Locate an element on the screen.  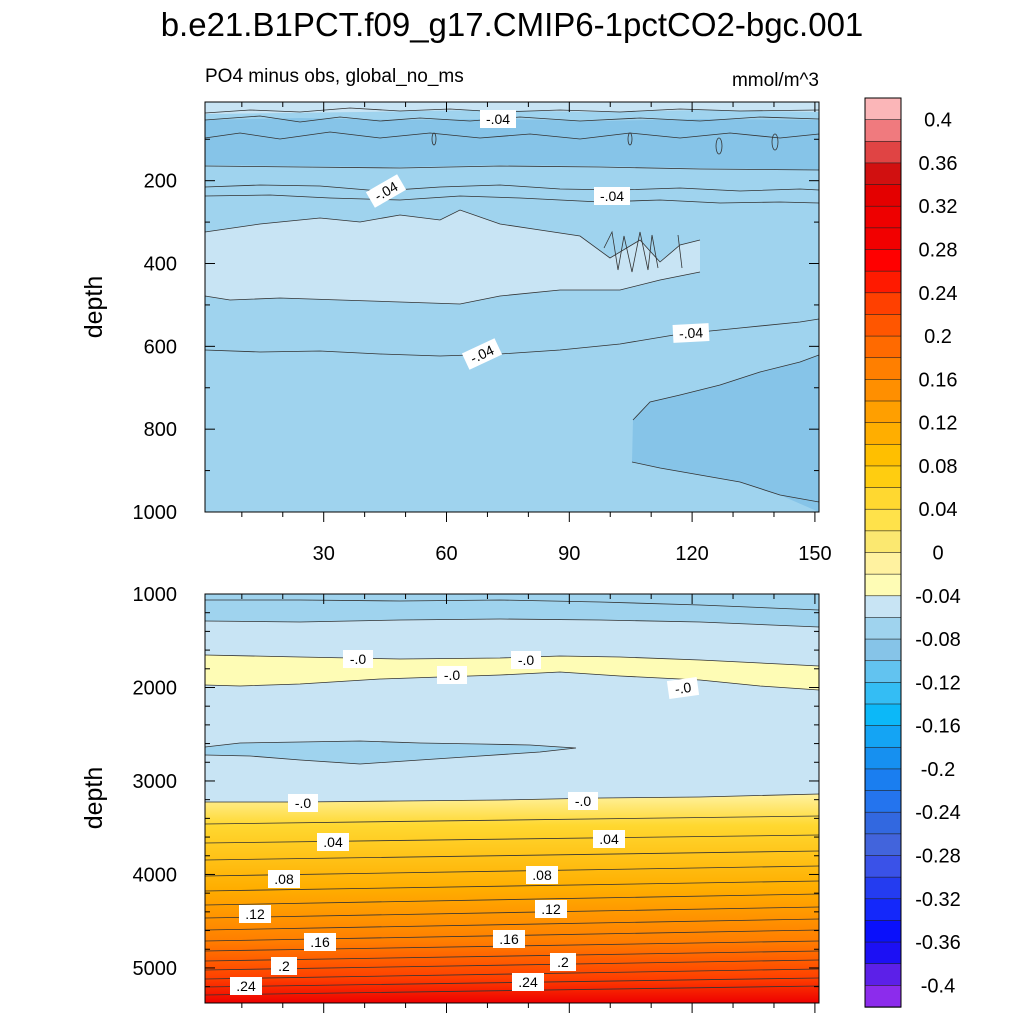
contour-label: .08 is located at coordinates (542, 875).